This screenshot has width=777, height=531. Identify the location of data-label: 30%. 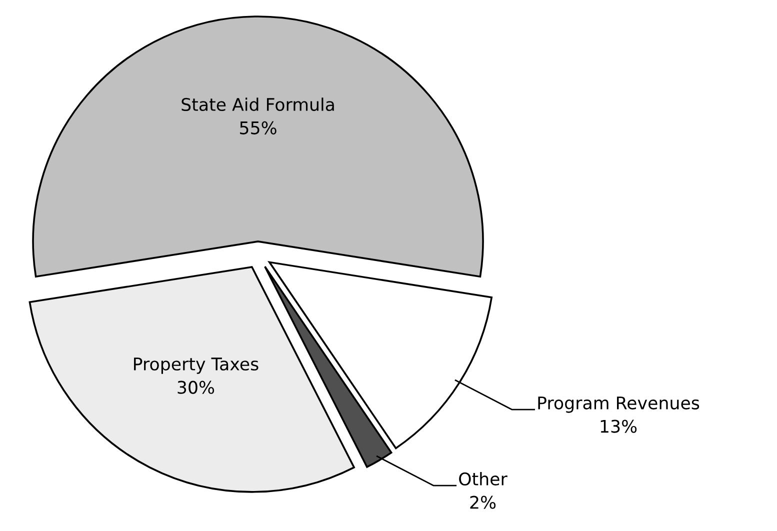
(196, 387).